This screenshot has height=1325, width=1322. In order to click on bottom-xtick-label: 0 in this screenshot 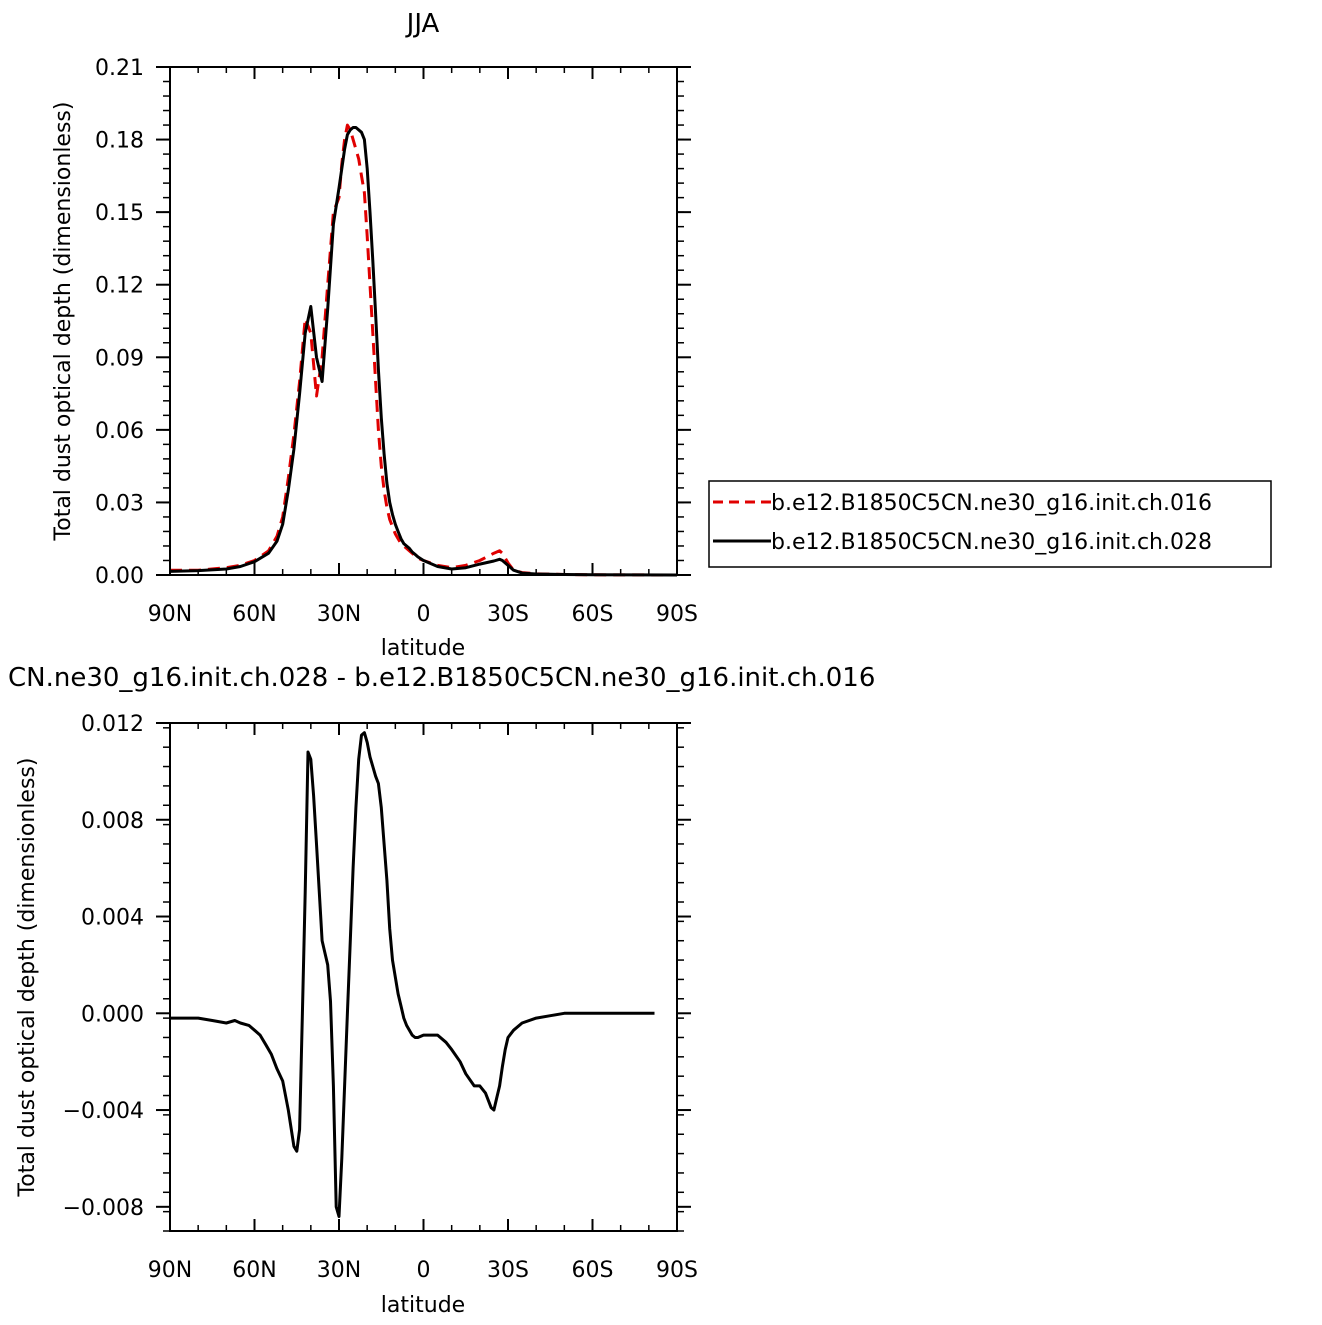, I will do `click(424, 1270)`.